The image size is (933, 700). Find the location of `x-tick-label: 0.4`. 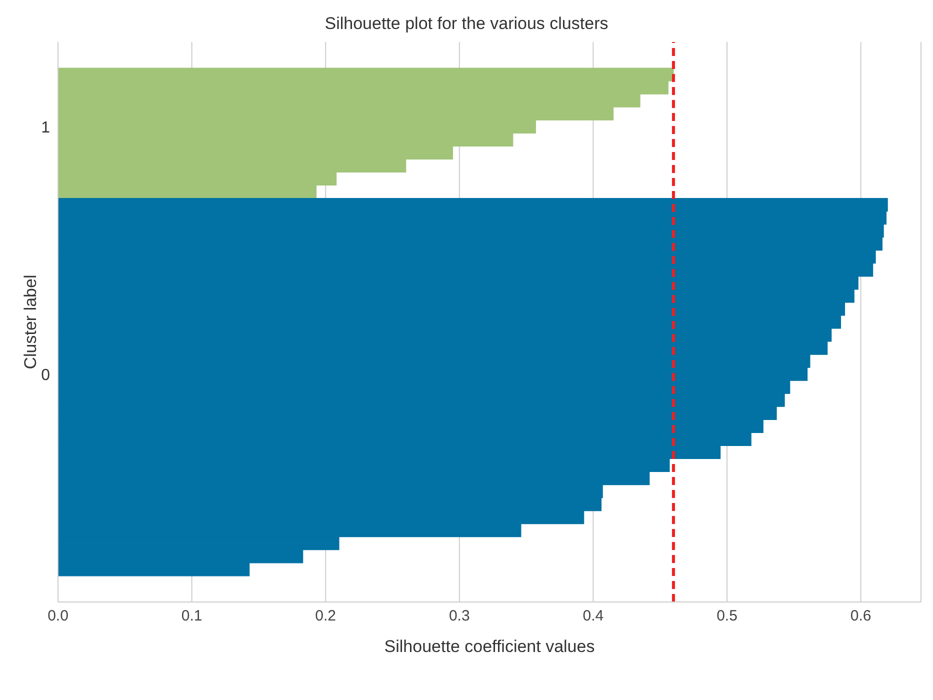

x-tick-label: 0.4 is located at coordinates (593, 616).